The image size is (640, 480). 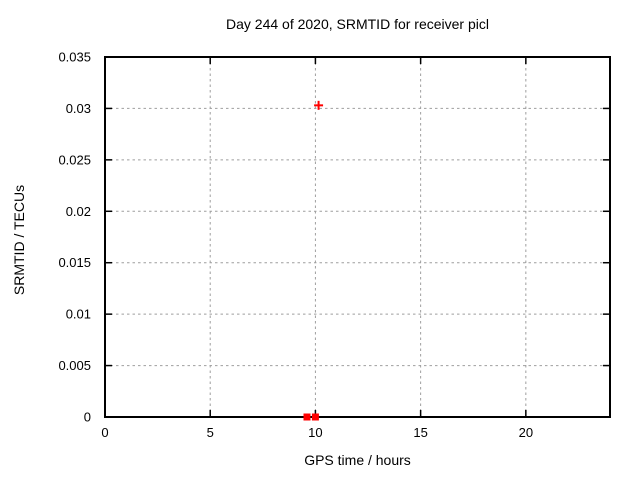 I want to click on x-tick-label: 20, so click(x=526, y=432).